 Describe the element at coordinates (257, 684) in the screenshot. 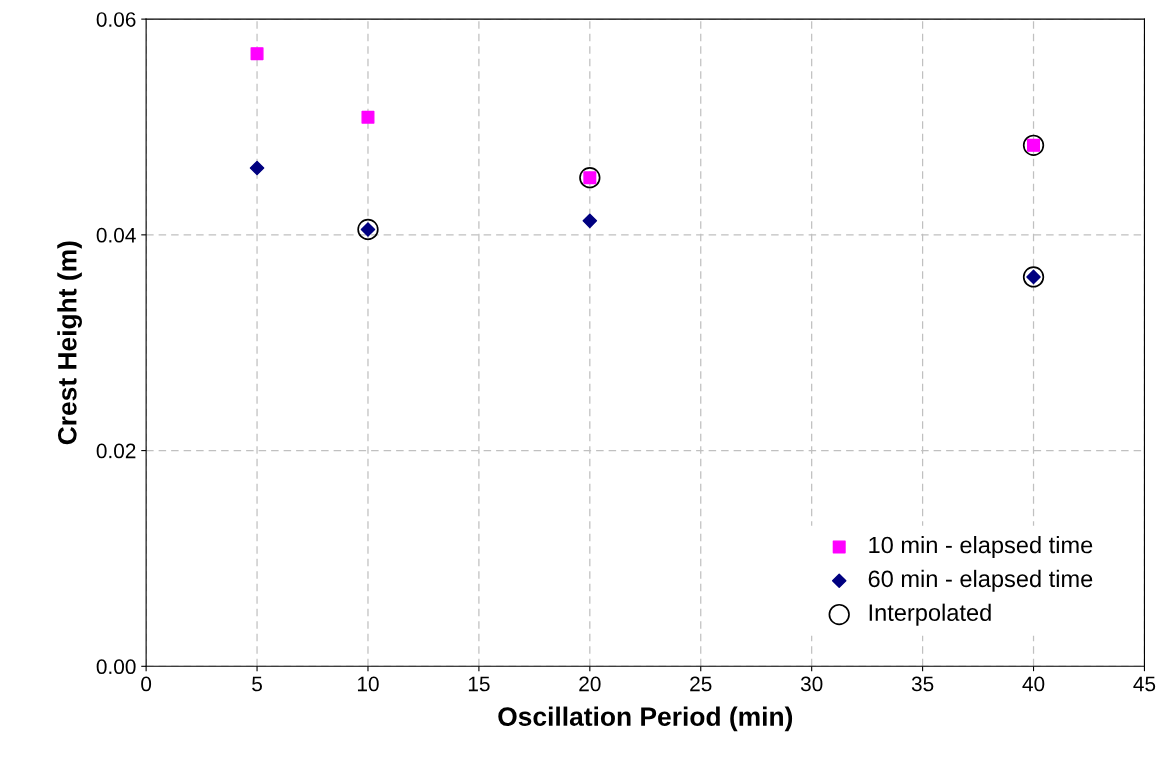

I see `x-tick-label: 5` at that location.